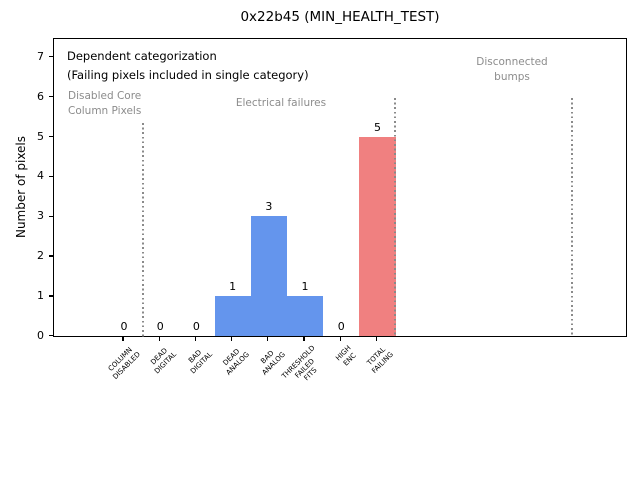 The height and width of the screenshot is (480, 640). What do you see at coordinates (512, 69) in the screenshot?
I see `region-label-disconnected-bumps: Disconnected bumps` at bounding box center [512, 69].